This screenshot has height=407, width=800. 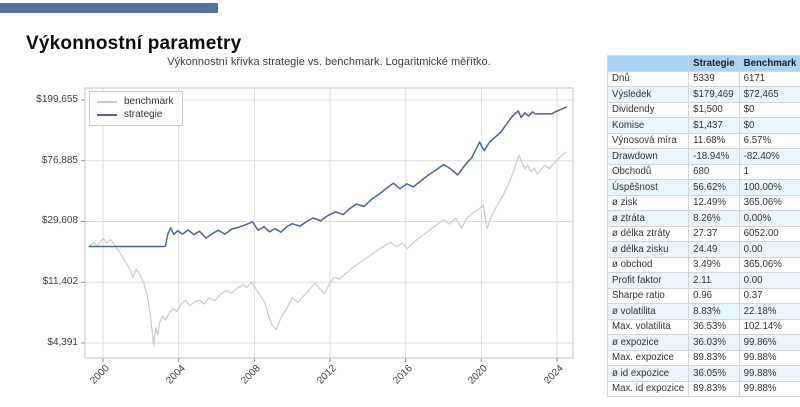 I want to click on benchmark-line-swatch, so click(x=107, y=101).